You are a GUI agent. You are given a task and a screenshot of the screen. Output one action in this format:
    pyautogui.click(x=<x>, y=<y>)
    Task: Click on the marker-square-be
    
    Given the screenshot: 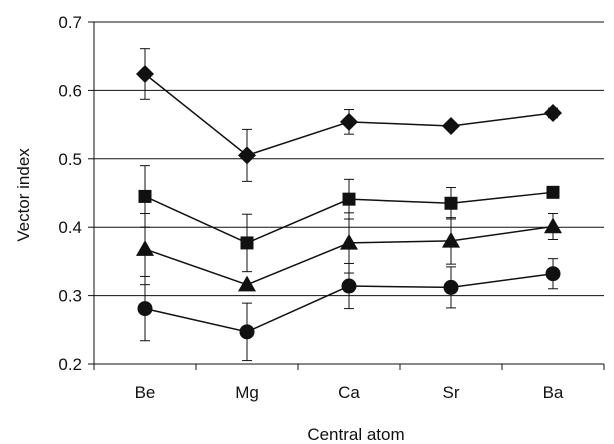 What is the action you would take?
    pyautogui.click(x=145, y=196)
    